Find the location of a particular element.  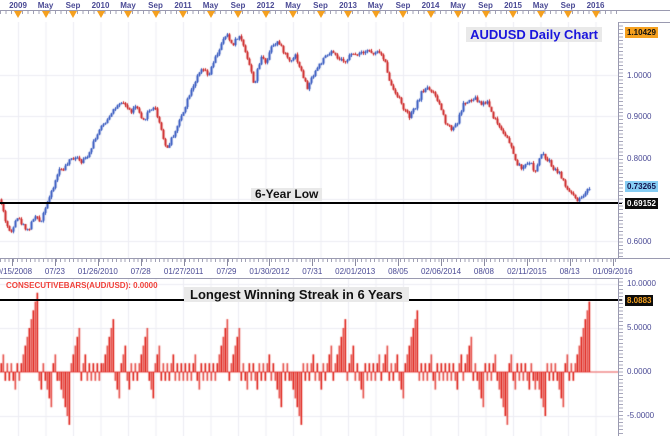

indicator-axis-label: 0.0000 is located at coordinates (639, 371).